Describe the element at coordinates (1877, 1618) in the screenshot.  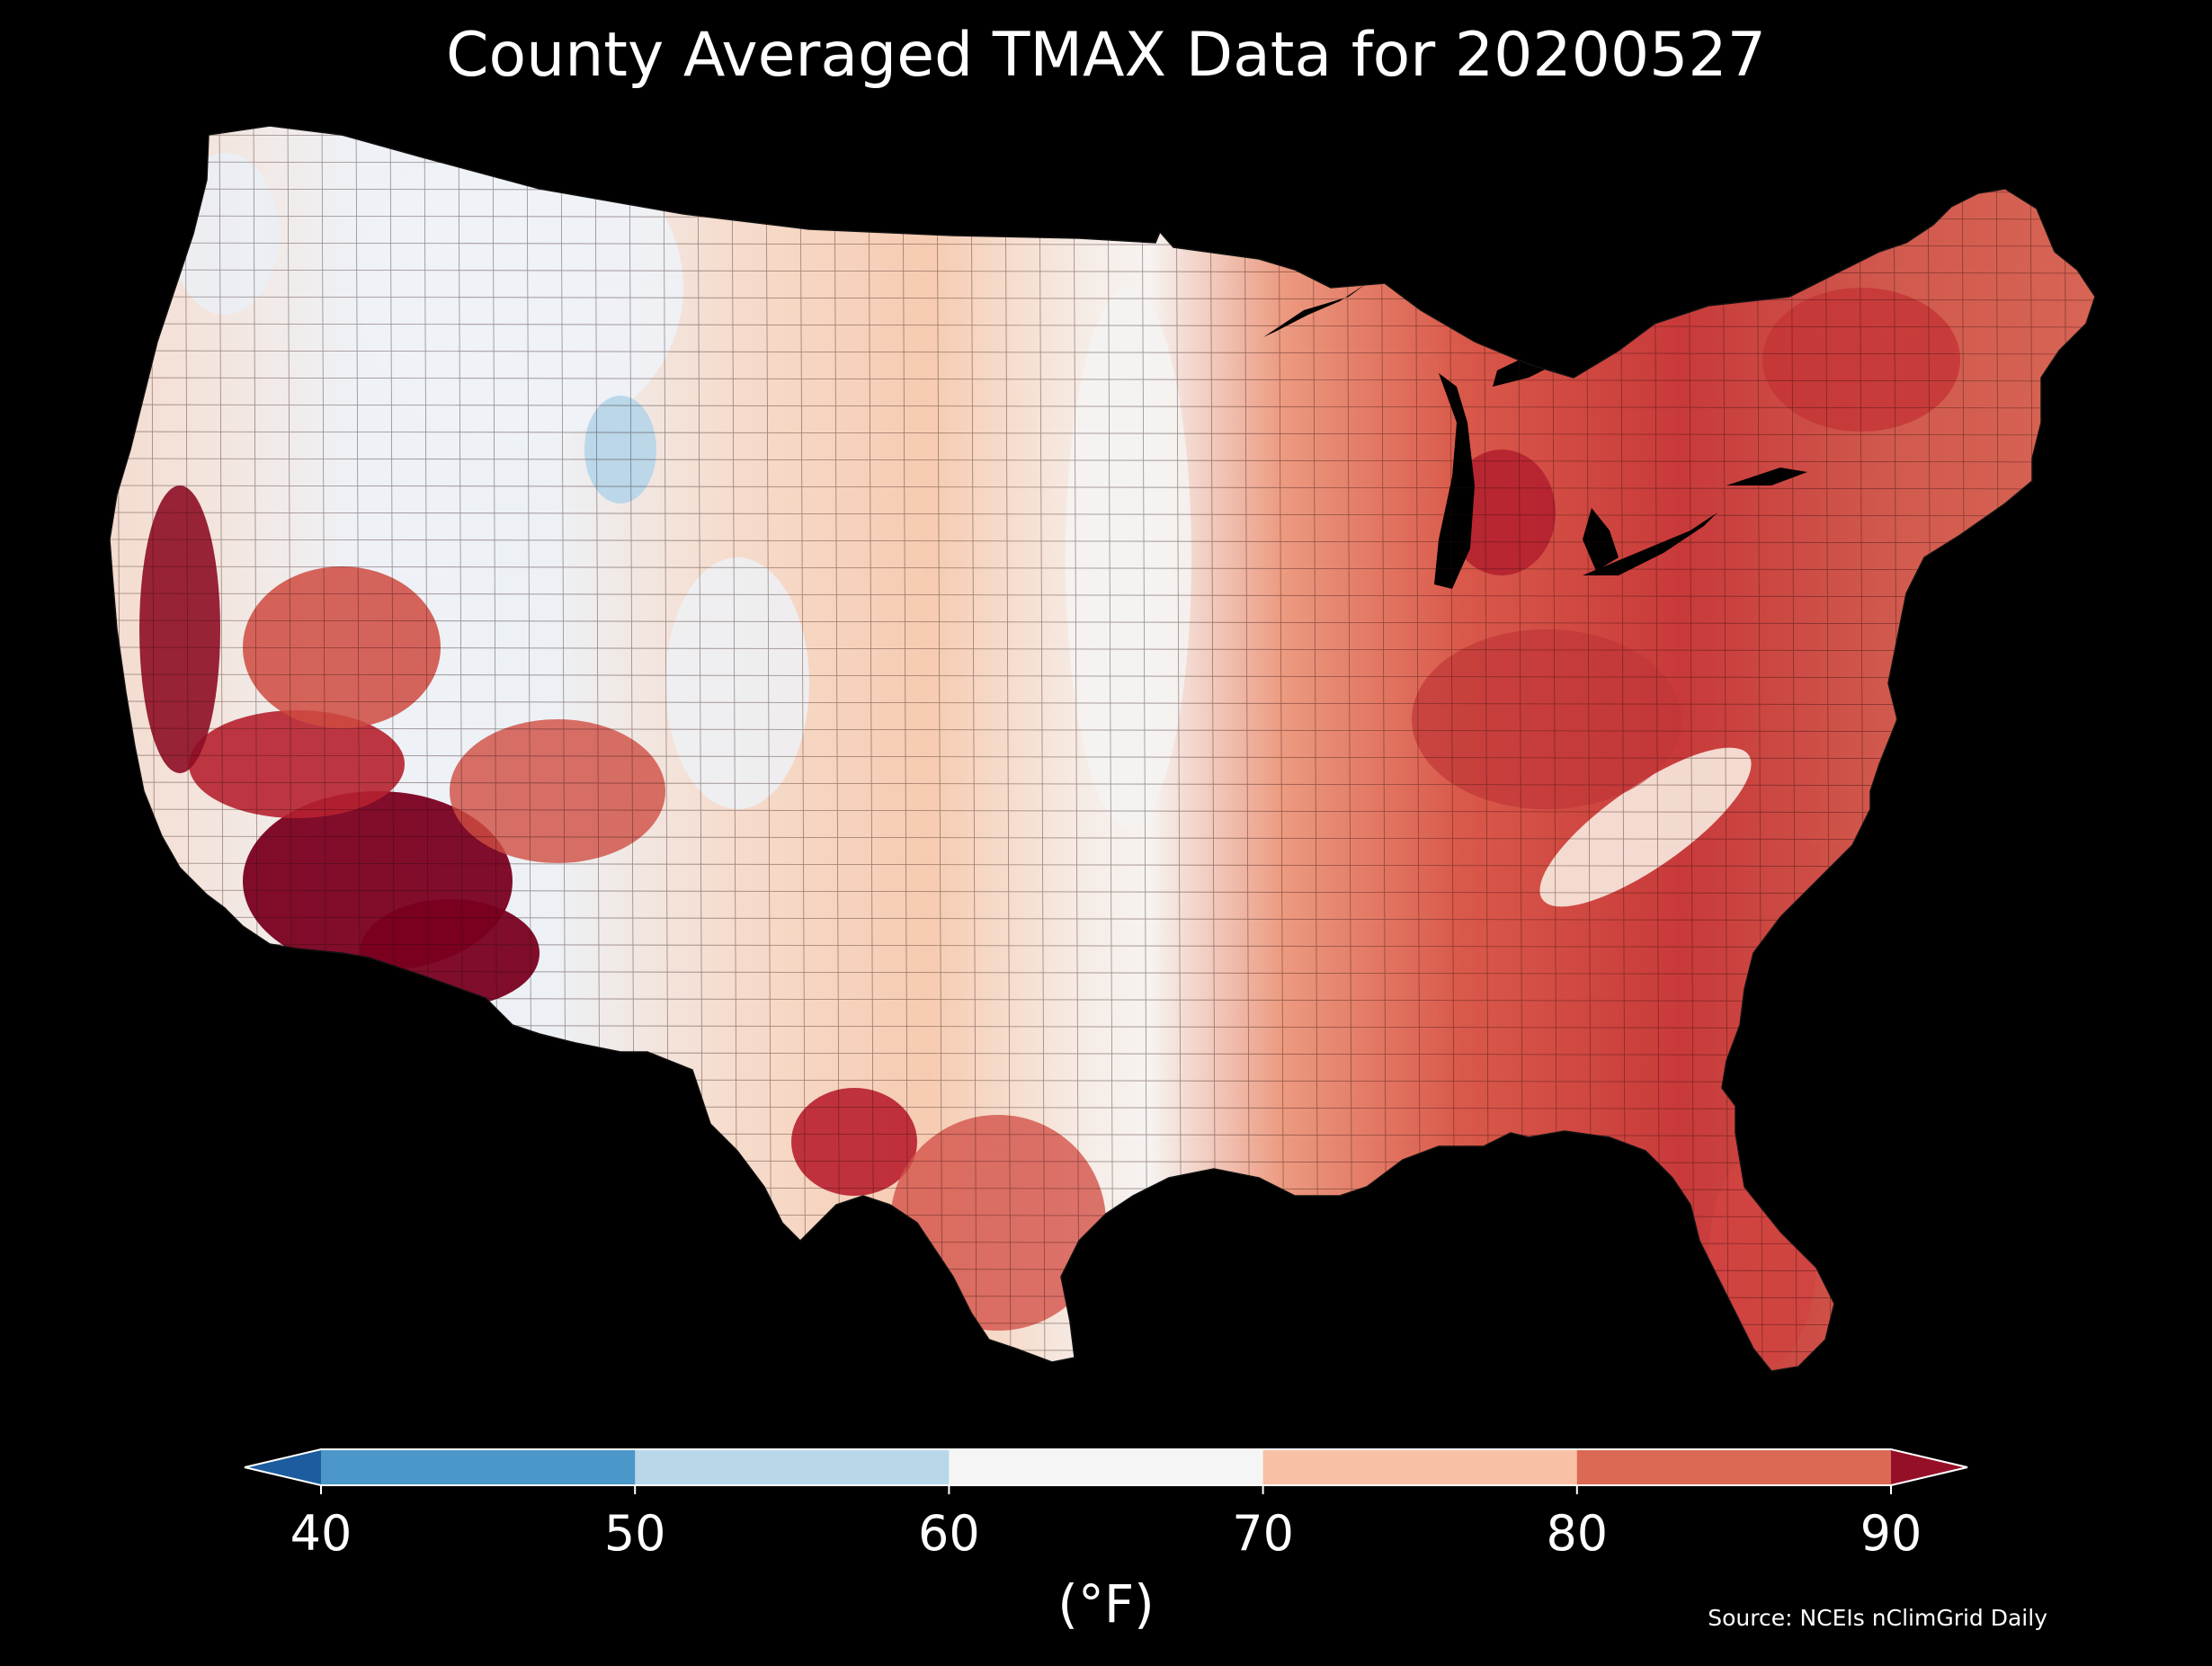
I see `source-credit: Source: NCEIs nClimGrid Daily` at that location.